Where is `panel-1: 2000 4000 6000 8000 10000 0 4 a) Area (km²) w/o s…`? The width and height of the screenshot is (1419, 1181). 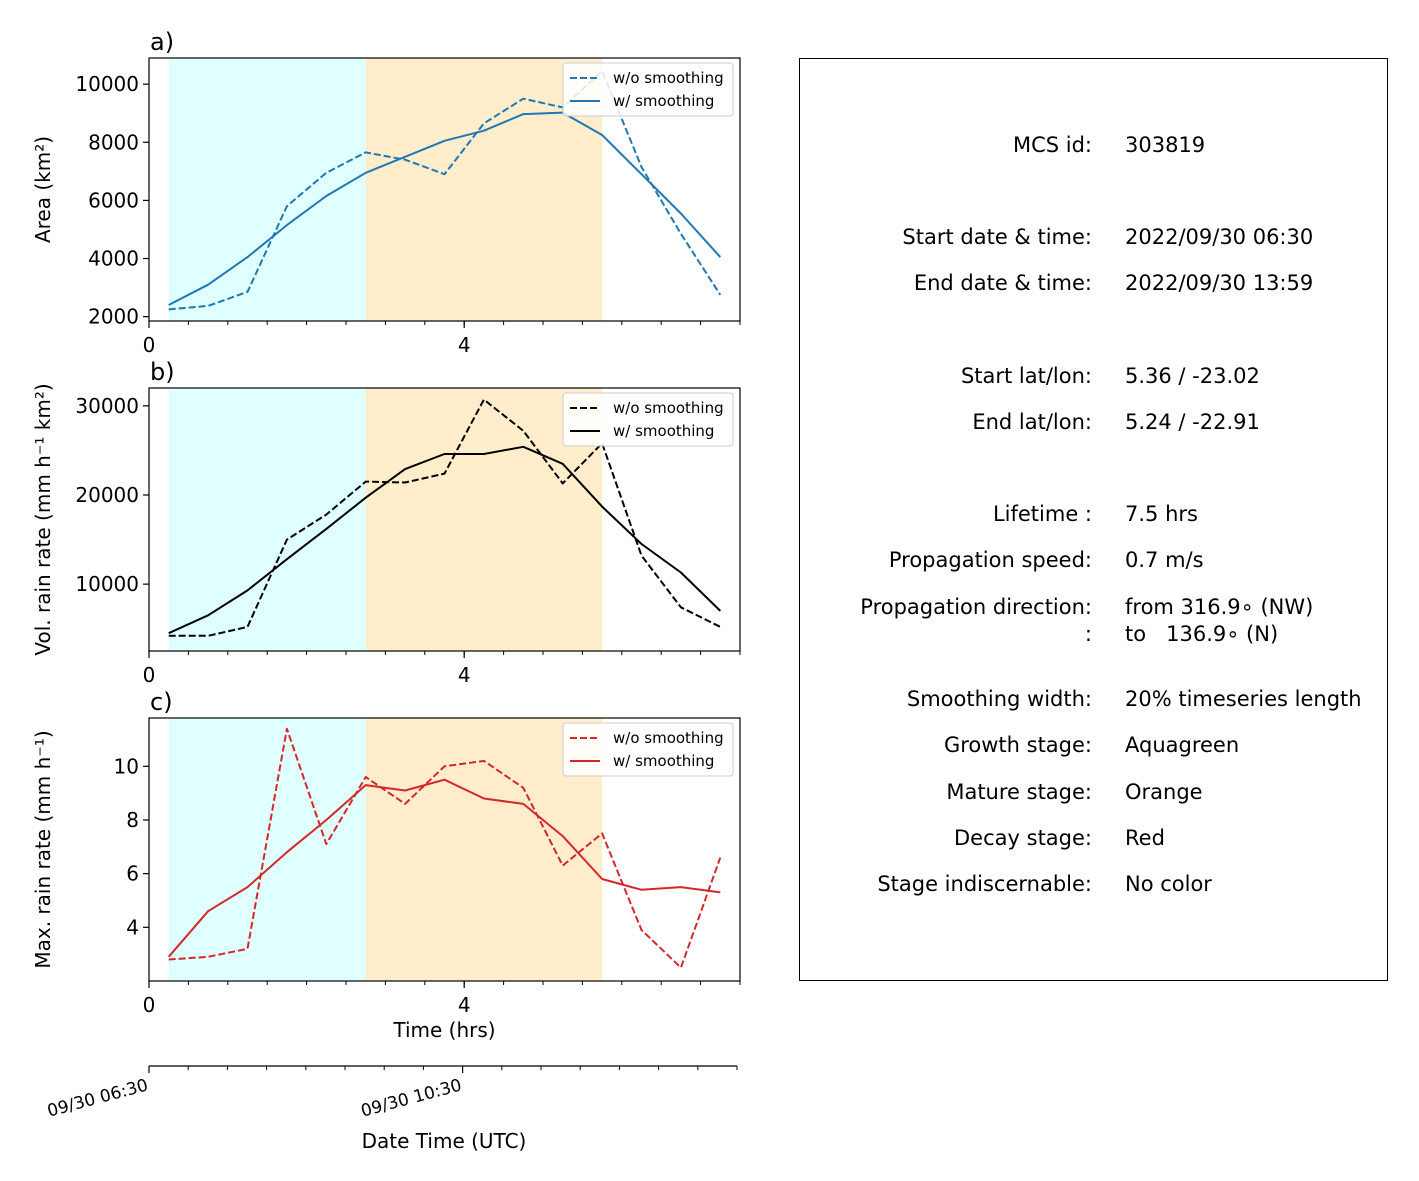
panel-1: 2000 4000 6000 8000 10000 0 4 a) Area (km²) w/o s… is located at coordinates (386, 192).